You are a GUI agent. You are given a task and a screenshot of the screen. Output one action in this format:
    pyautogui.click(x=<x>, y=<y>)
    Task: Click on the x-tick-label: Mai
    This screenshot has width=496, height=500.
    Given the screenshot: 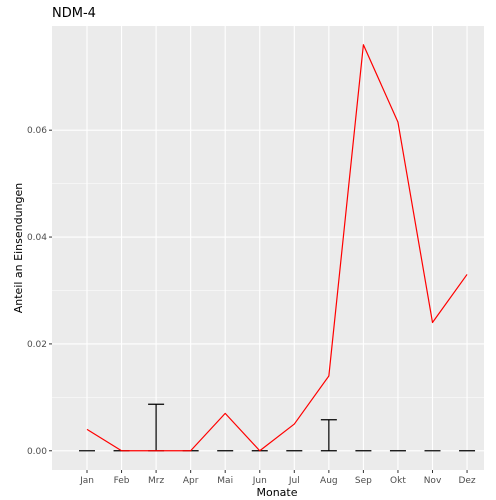 What is the action you would take?
    pyautogui.click(x=225, y=481)
    